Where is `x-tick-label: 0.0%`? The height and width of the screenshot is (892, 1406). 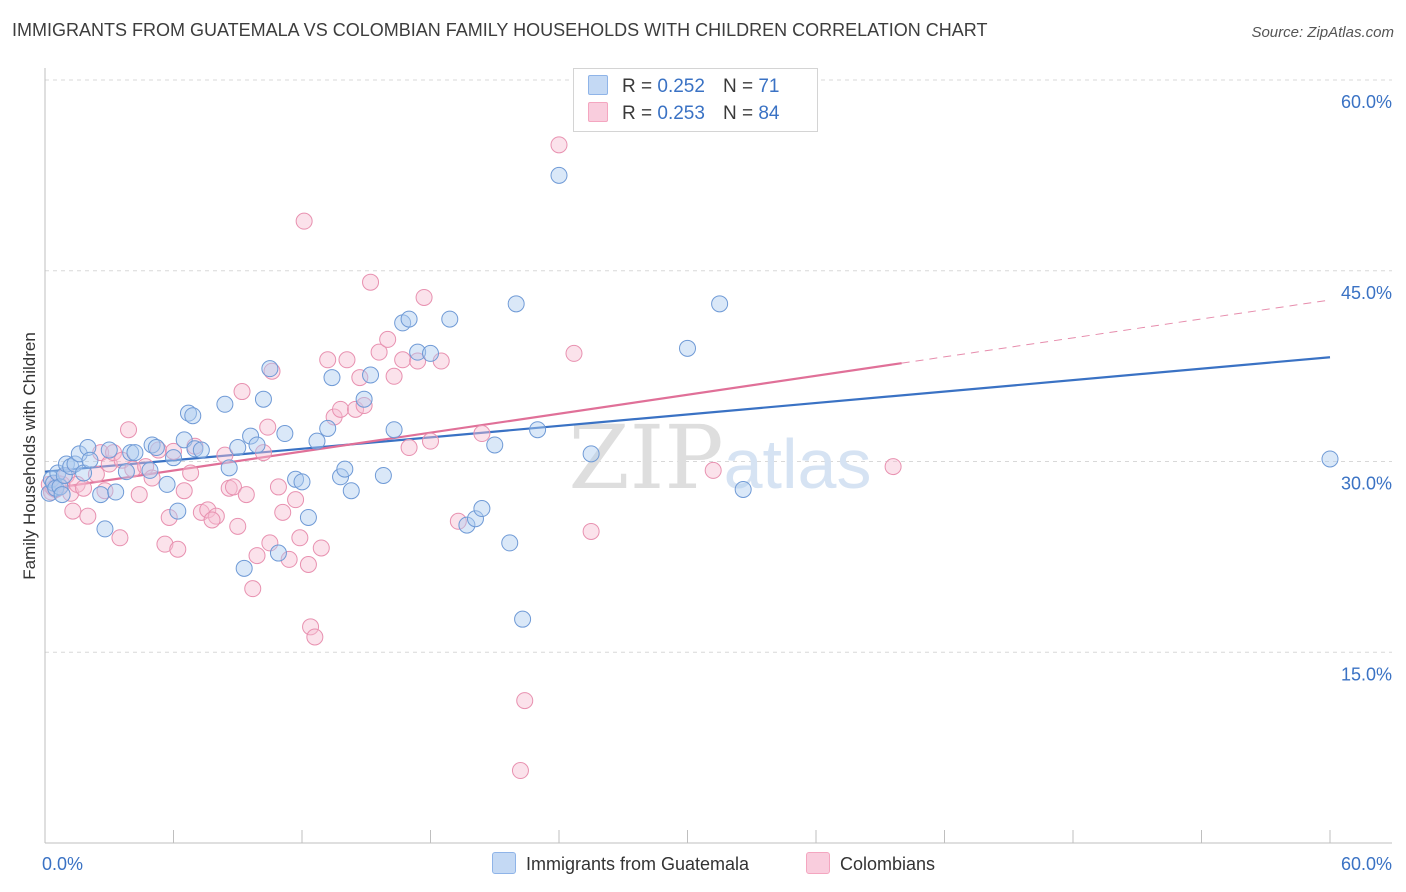 x-tick-label: 0.0% is located at coordinates (62, 864).